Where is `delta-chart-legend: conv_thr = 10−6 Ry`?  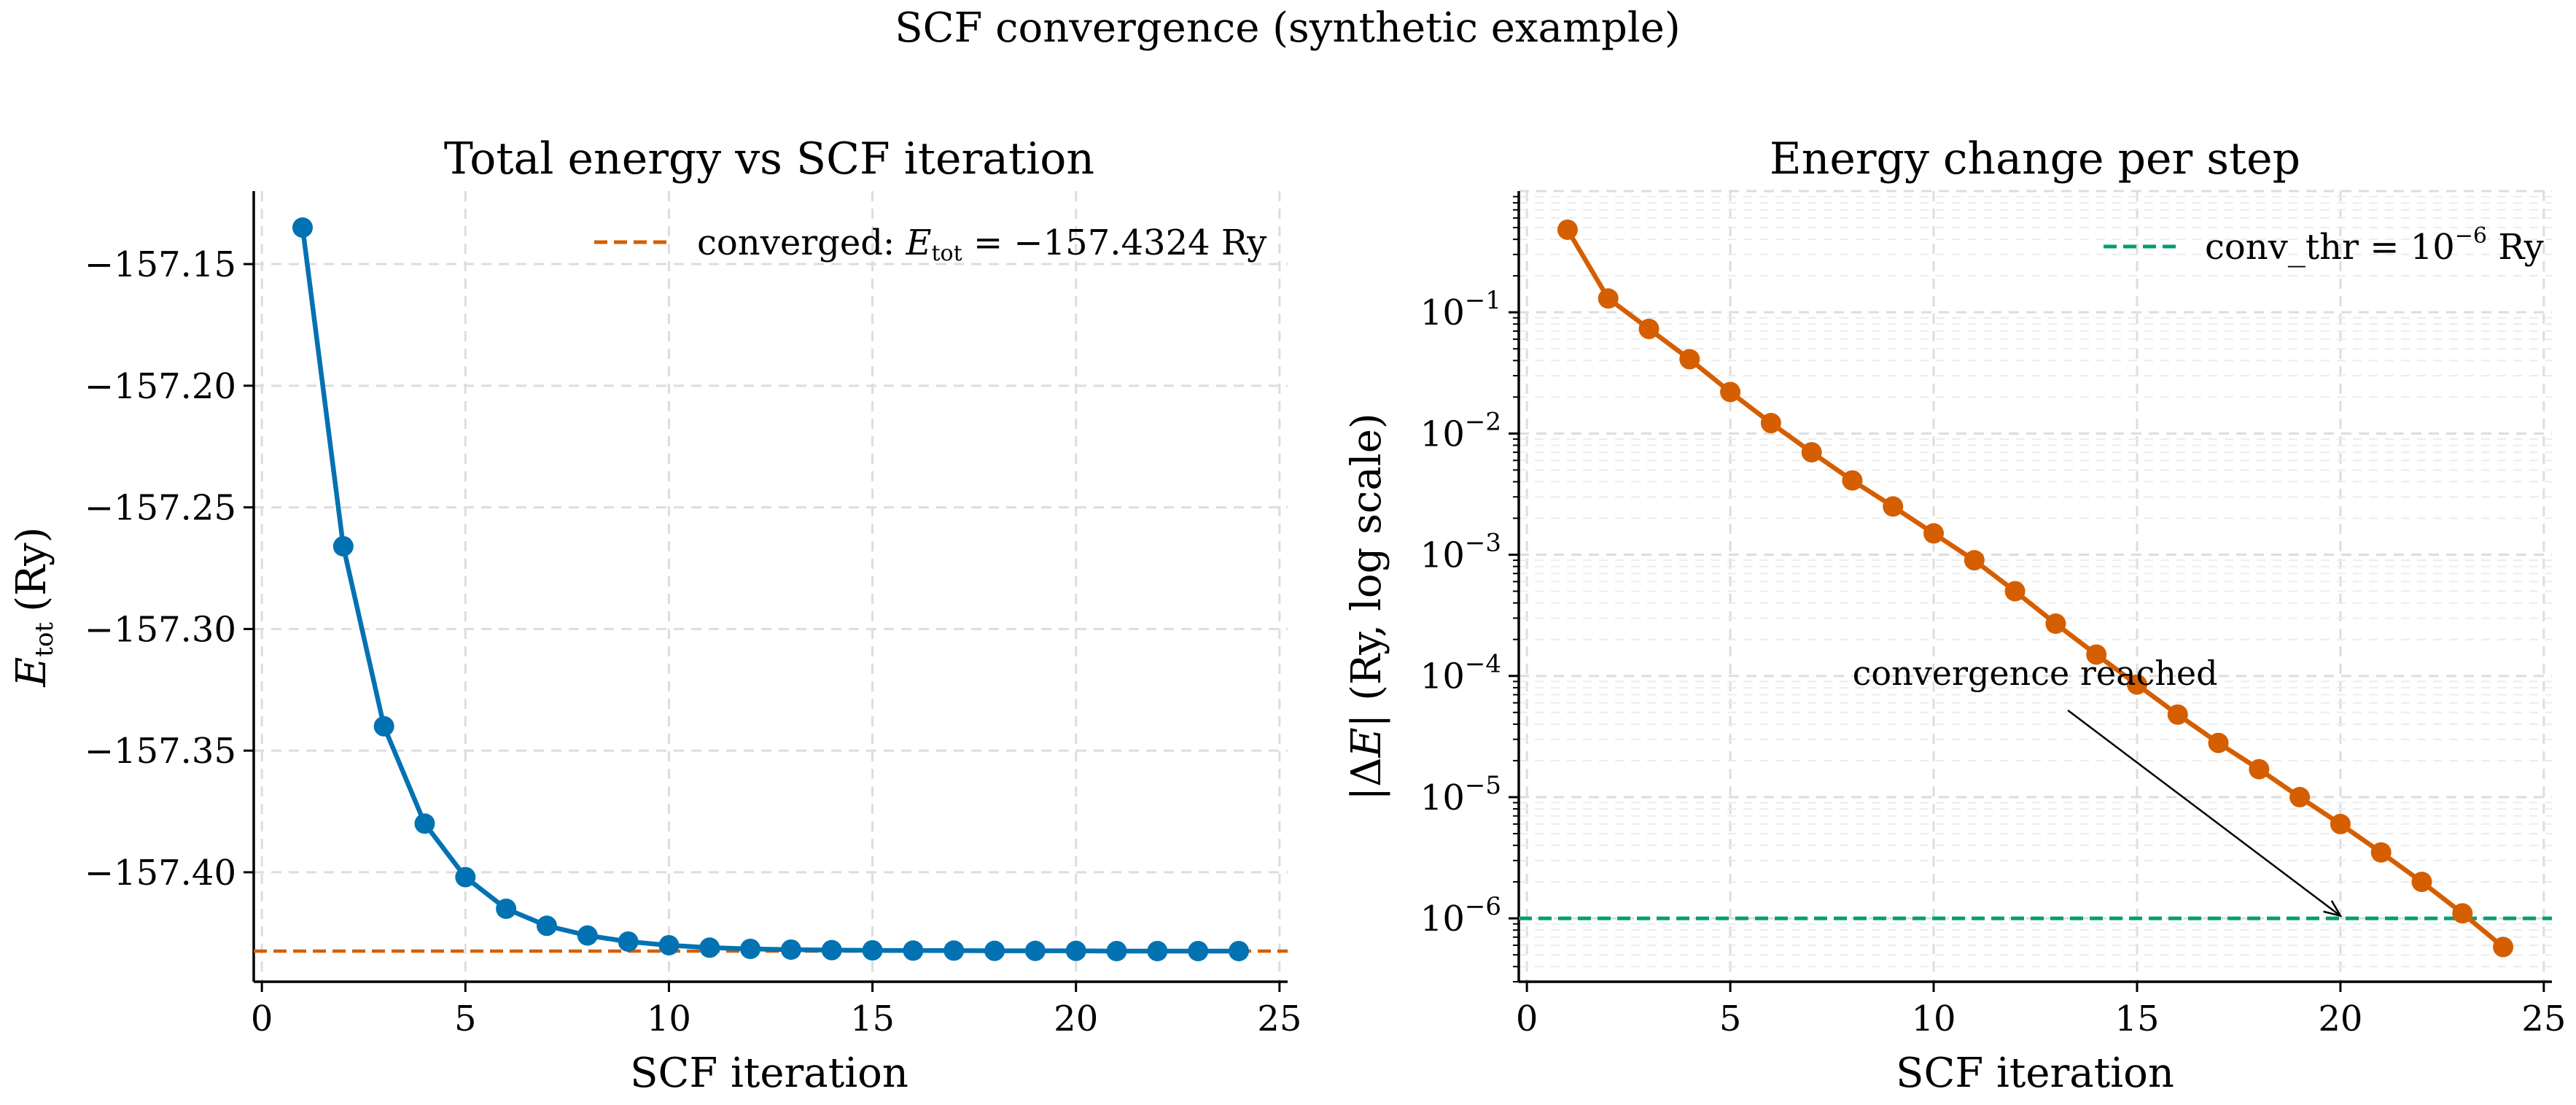
delta-chart-legend: conv_thr = 10−6 Ry is located at coordinates (2324, 245).